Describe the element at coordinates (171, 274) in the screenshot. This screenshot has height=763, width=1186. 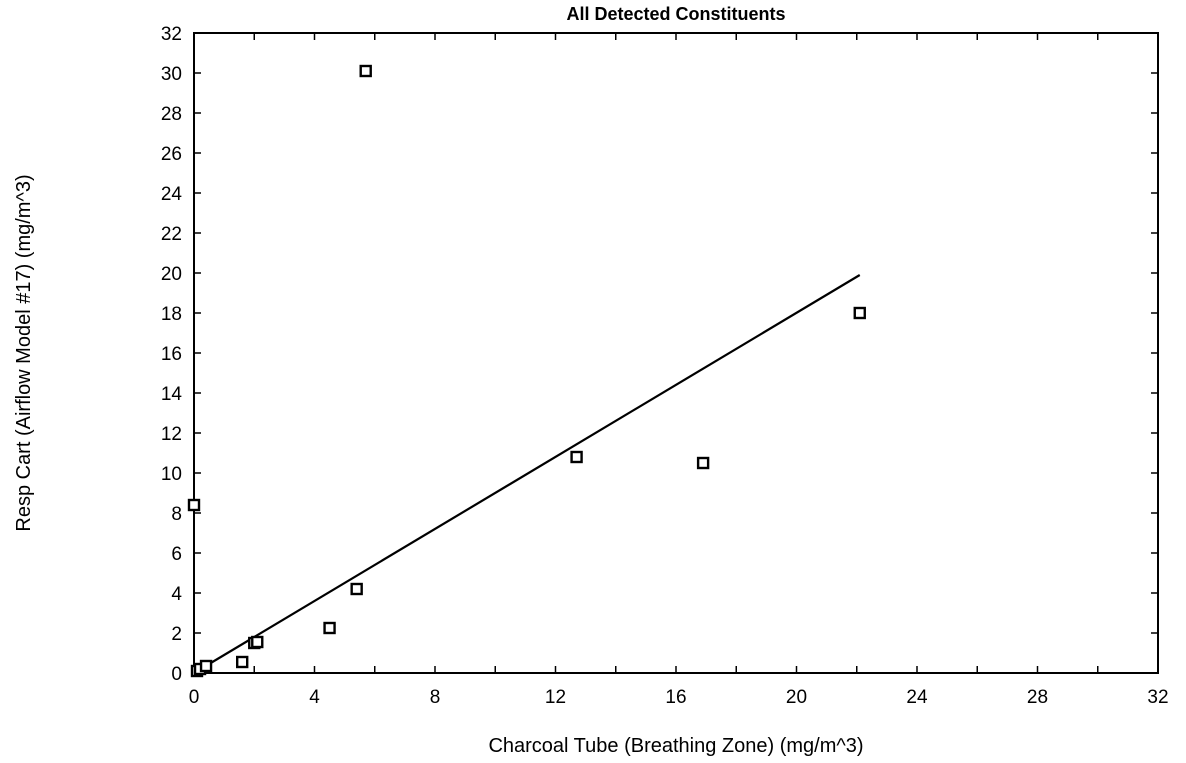
I see `y-tick-label: 20` at that location.